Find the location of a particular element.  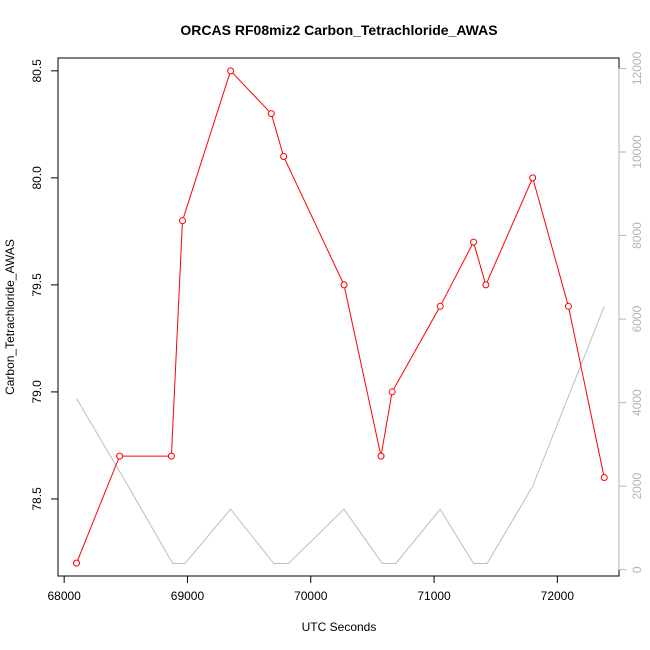

y-axis-right: 0 2000 4000 6000 8000 10000 12000 is located at coordinates (631, 312).